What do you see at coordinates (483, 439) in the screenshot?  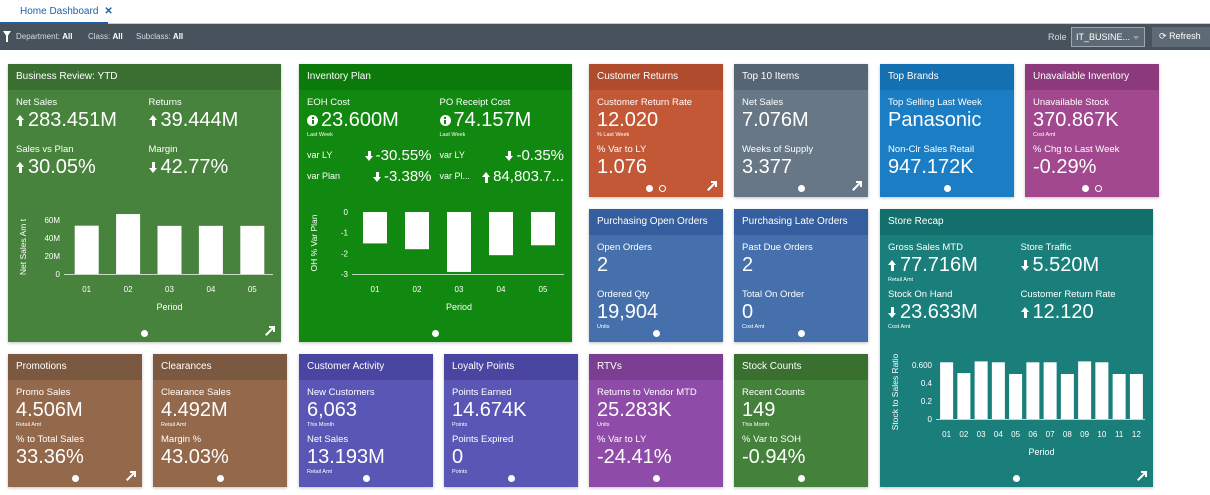 I see `metric-label: Points Expired` at bounding box center [483, 439].